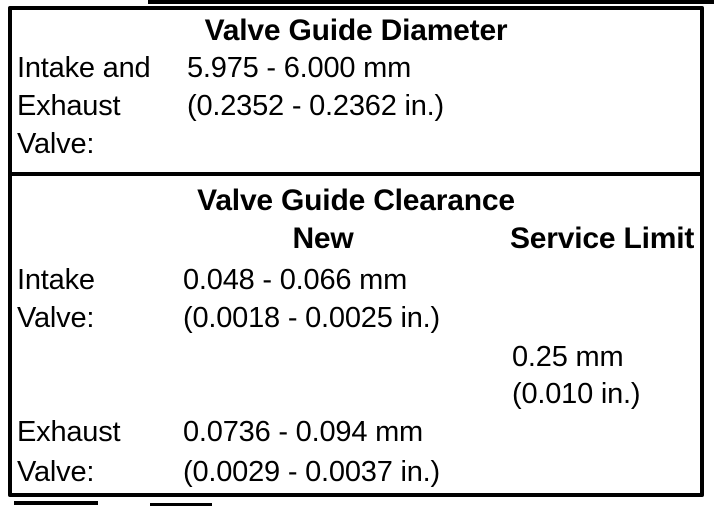 The image size is (720, 508). Describe the element at coordinates (69, 432) in the screenshot. I see `exhaust-row-label-line-1: Exhaust` at that location.